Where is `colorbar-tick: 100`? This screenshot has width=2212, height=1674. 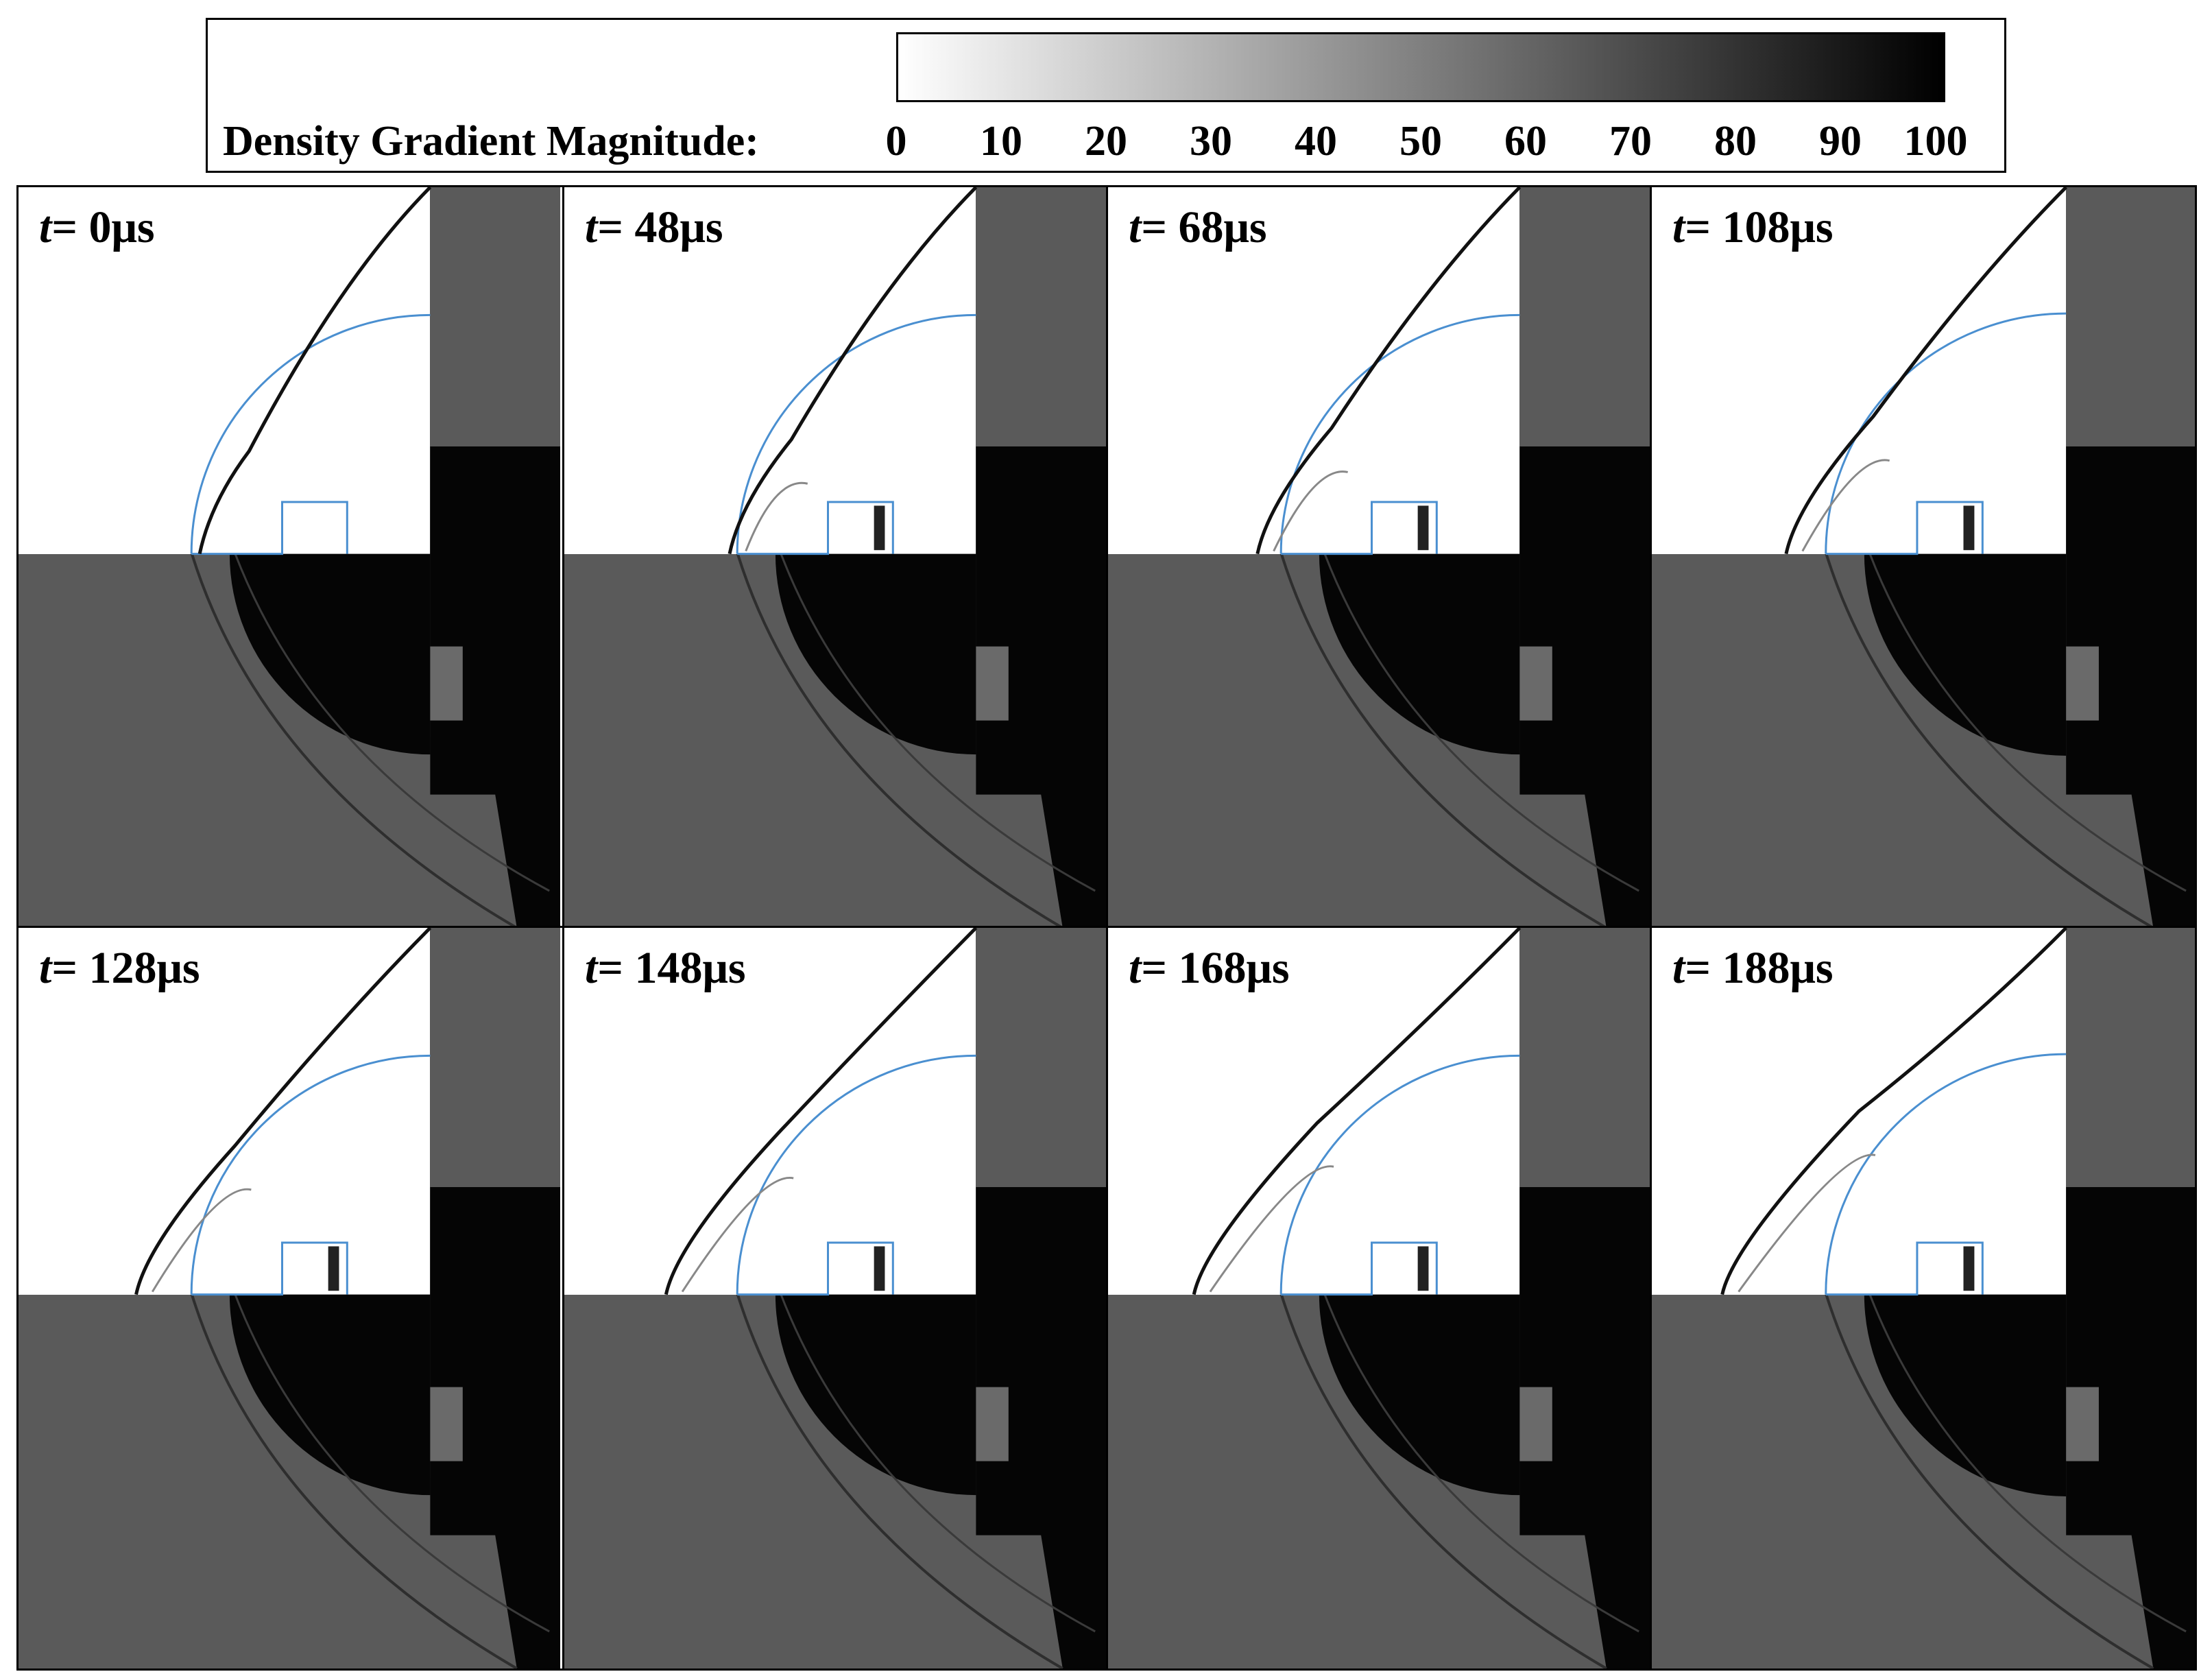 colorbar-tick: 100 is located at coordinates (1935, 141).